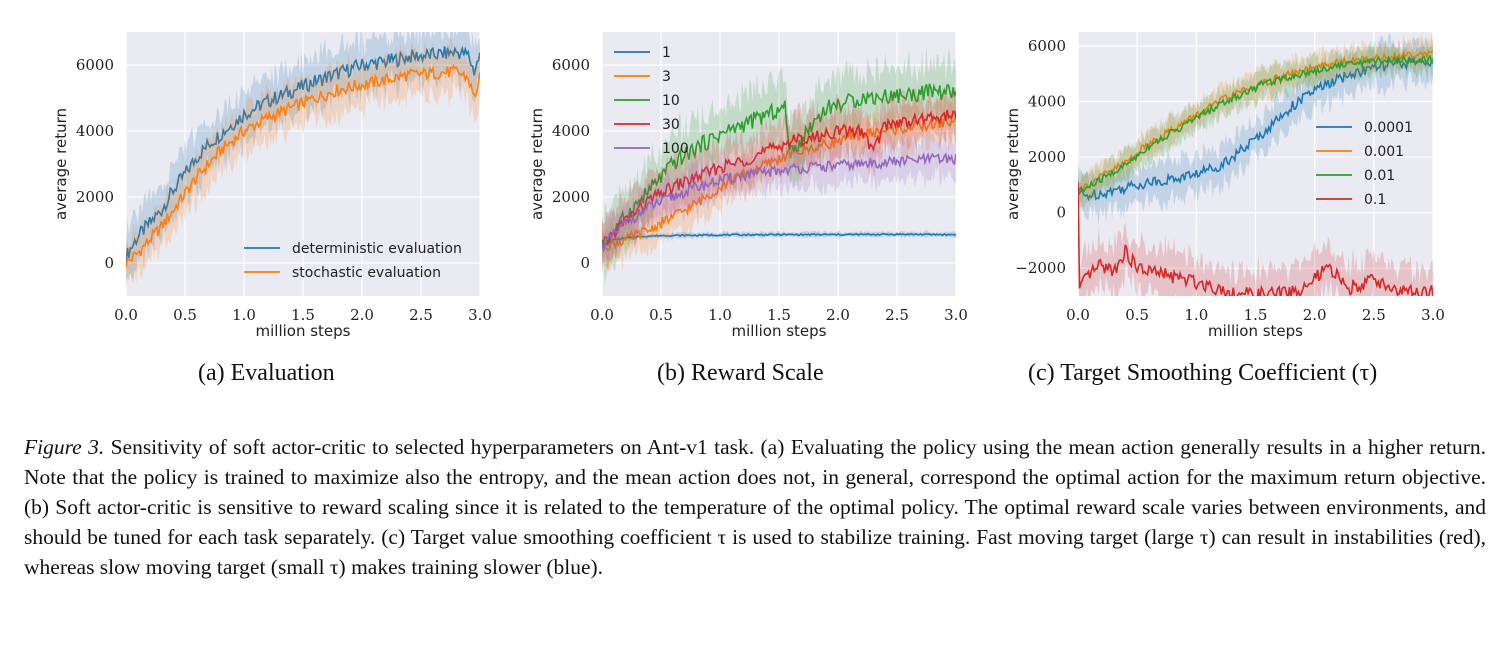 This screenshot has height=658, width=1506. Describe the element at coordinates (671, 101) in the screenshot. I see `legend-label: 10` at that location.